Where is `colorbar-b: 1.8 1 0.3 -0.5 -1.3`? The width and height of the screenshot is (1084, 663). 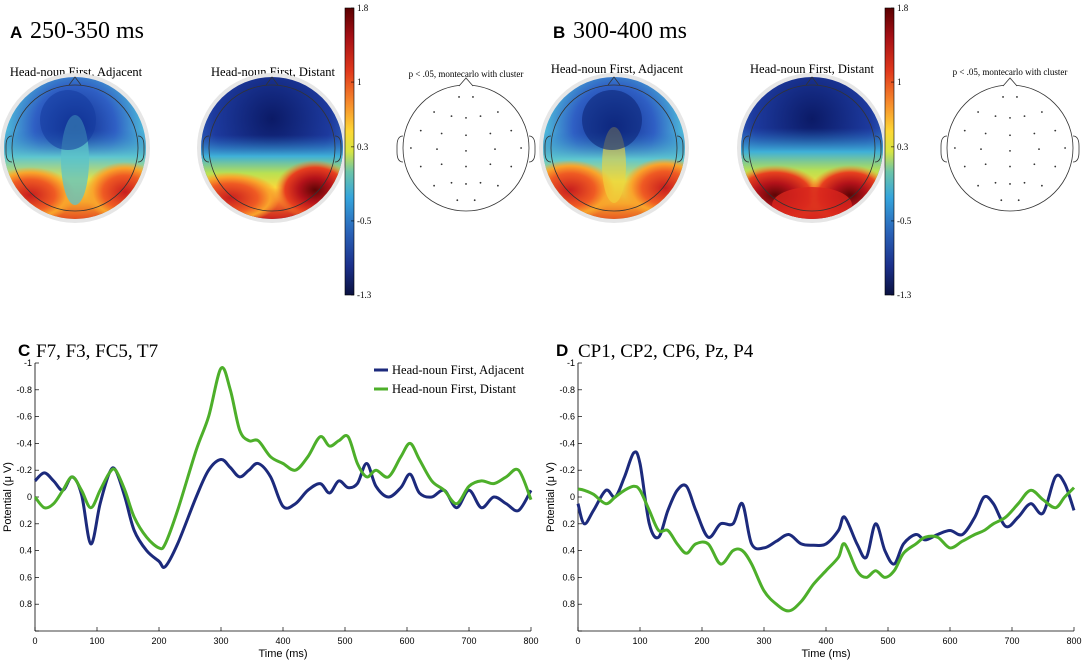 colorbar-b: 1.8 1 0.3 -0.5 -1.3 is located at coordinates (898, 151).